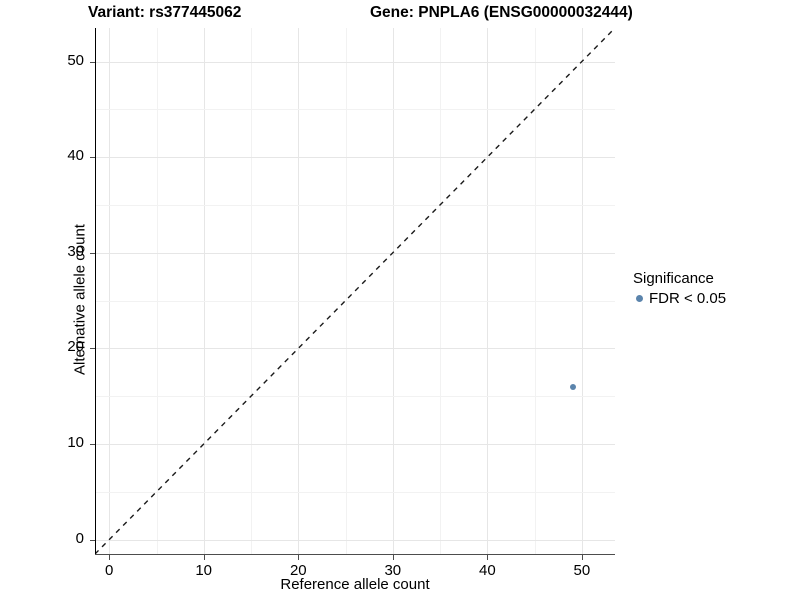 This screenshot has height=600, width=800. I want to click on x-tick-label: 40, so click(487, 570).